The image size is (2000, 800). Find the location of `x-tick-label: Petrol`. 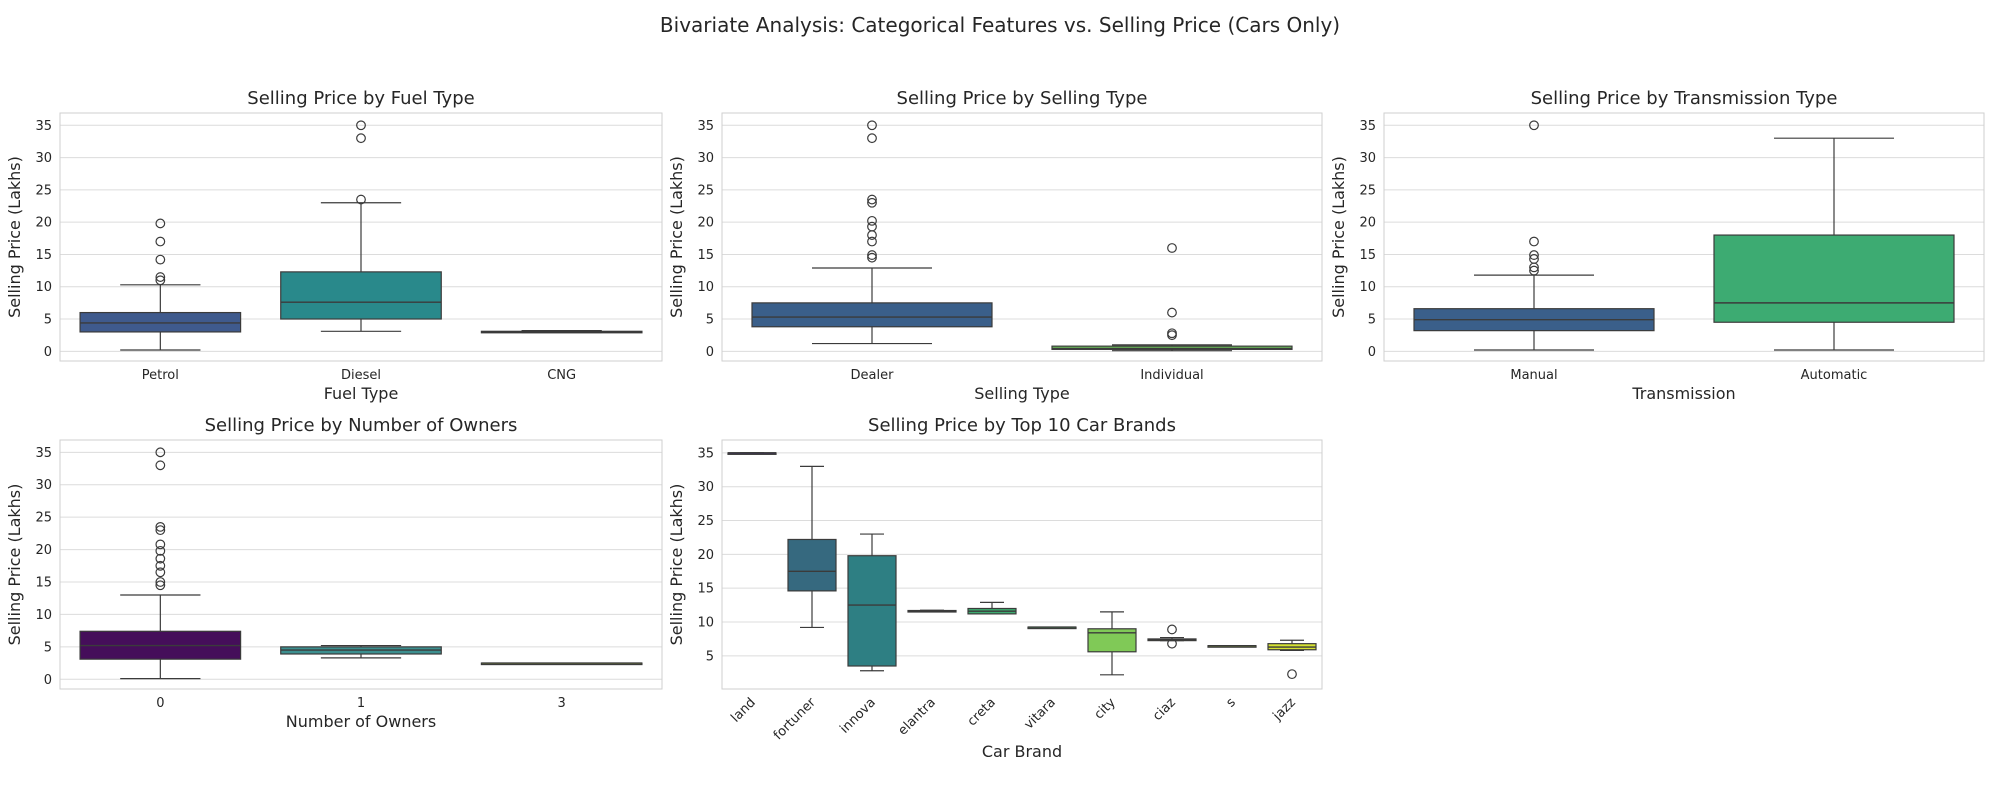

x-tick-label: Petrol is located at coordinates (160, 375).